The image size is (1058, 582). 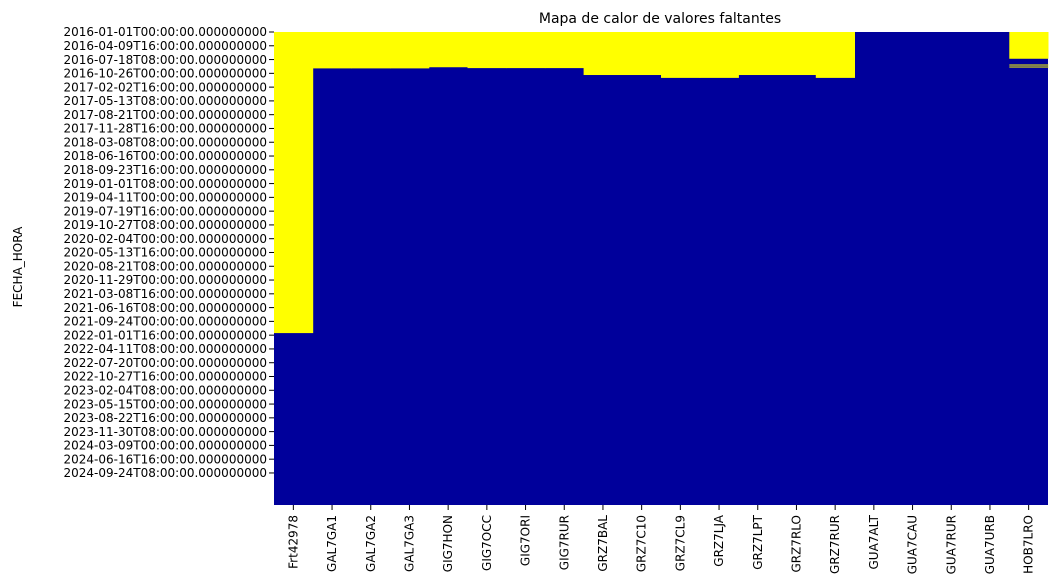 What do you see at coordinates (166, 377) in the screenshot?
I see `y-tick-label: 2022-10-27T16:00:00.000000000` at bounding box center [166, 377].